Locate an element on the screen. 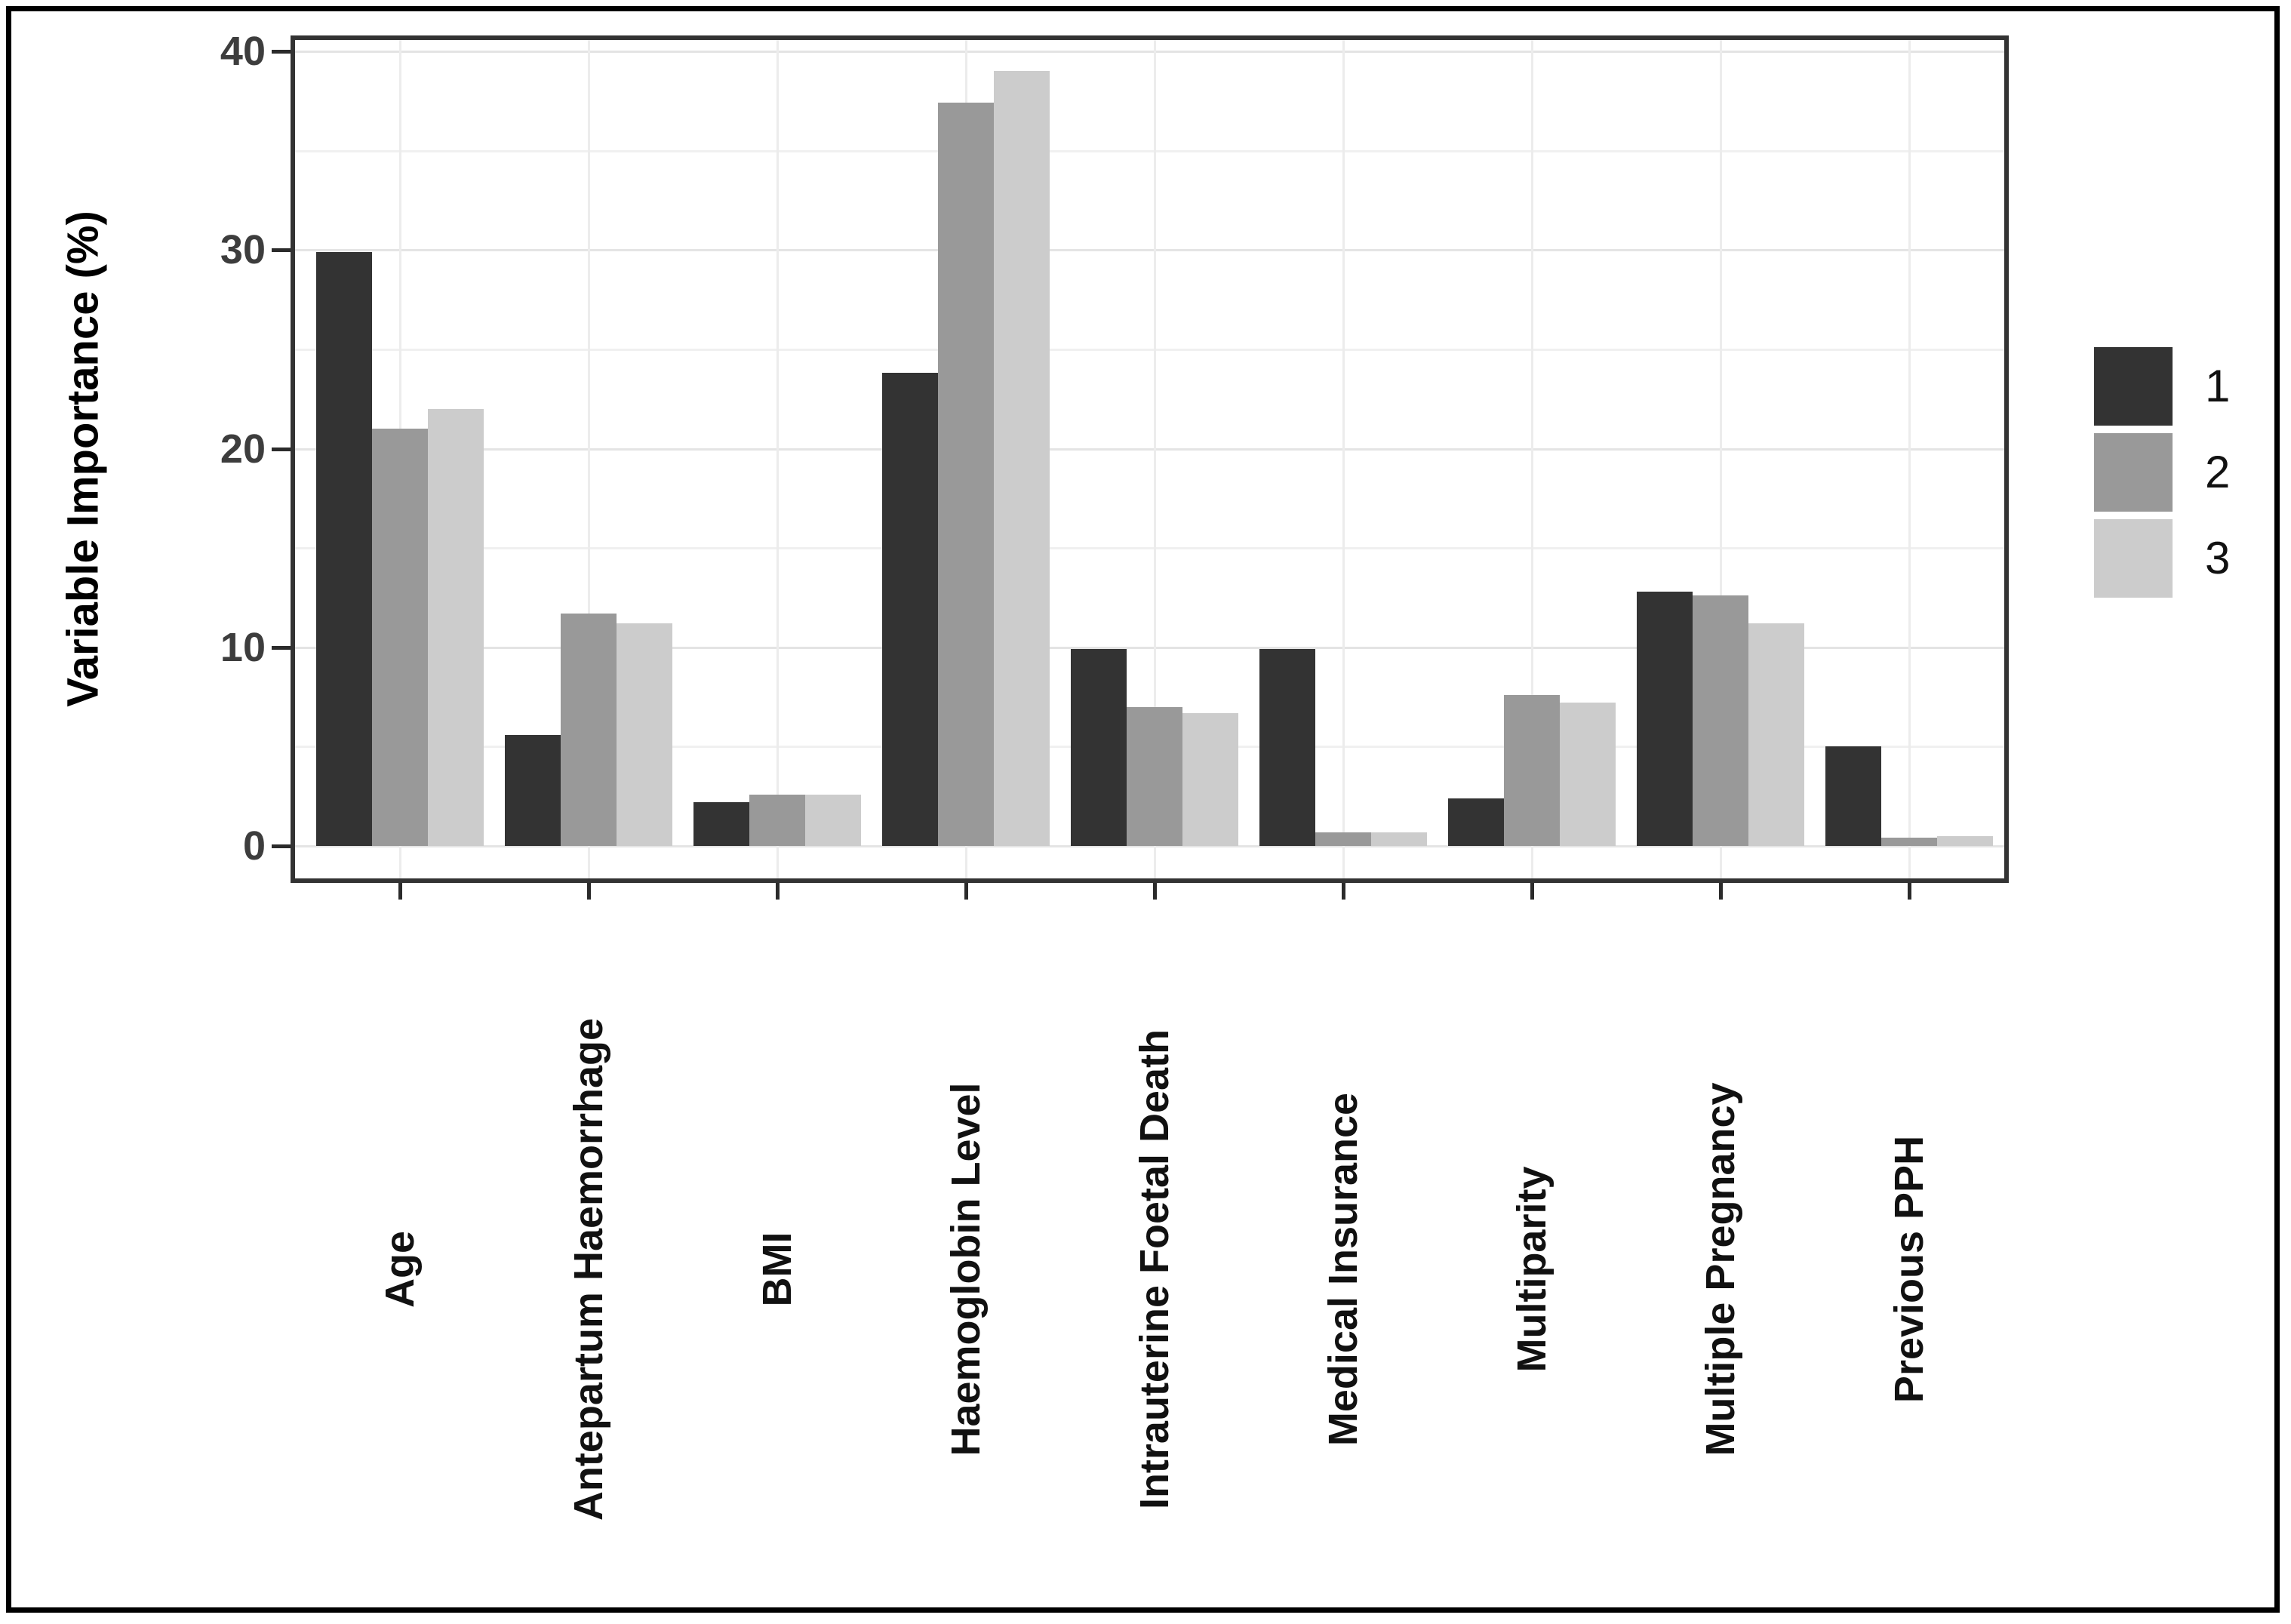 The width and height of the screenshot is (2291, 1624). bar-2-antepartum-haemorrhage is located at coordinates (589, 730).